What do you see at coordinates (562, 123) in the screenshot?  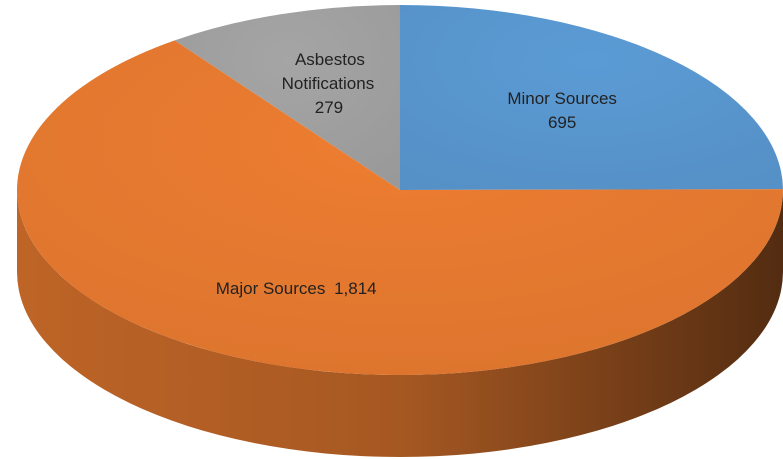 I see `value-label: 695` at bounding box center [562, 123].